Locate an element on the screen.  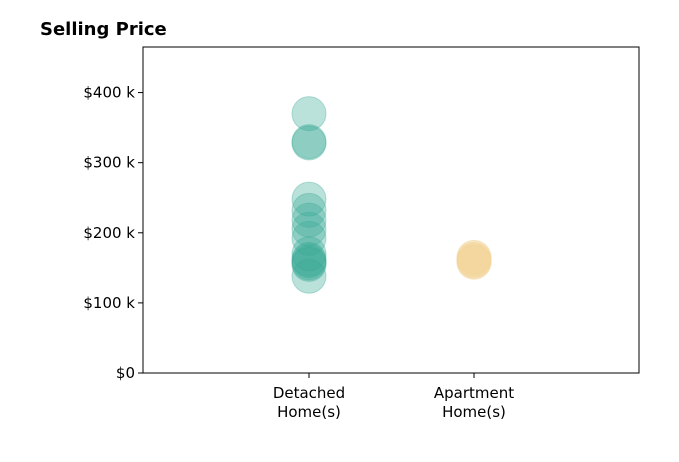
y-axis: $0 $100 k $200 k $300 k $400 k is located at coordinates (113, 233).